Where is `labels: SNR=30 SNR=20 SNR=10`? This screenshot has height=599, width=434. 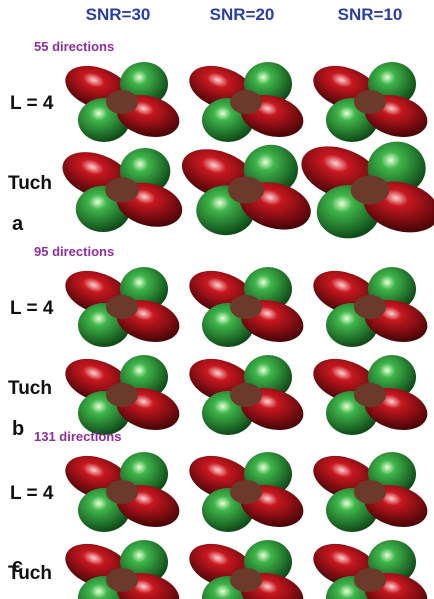 labels: SNR=30 SNR=20 SNR=10 is located at coordinates (244, 14).